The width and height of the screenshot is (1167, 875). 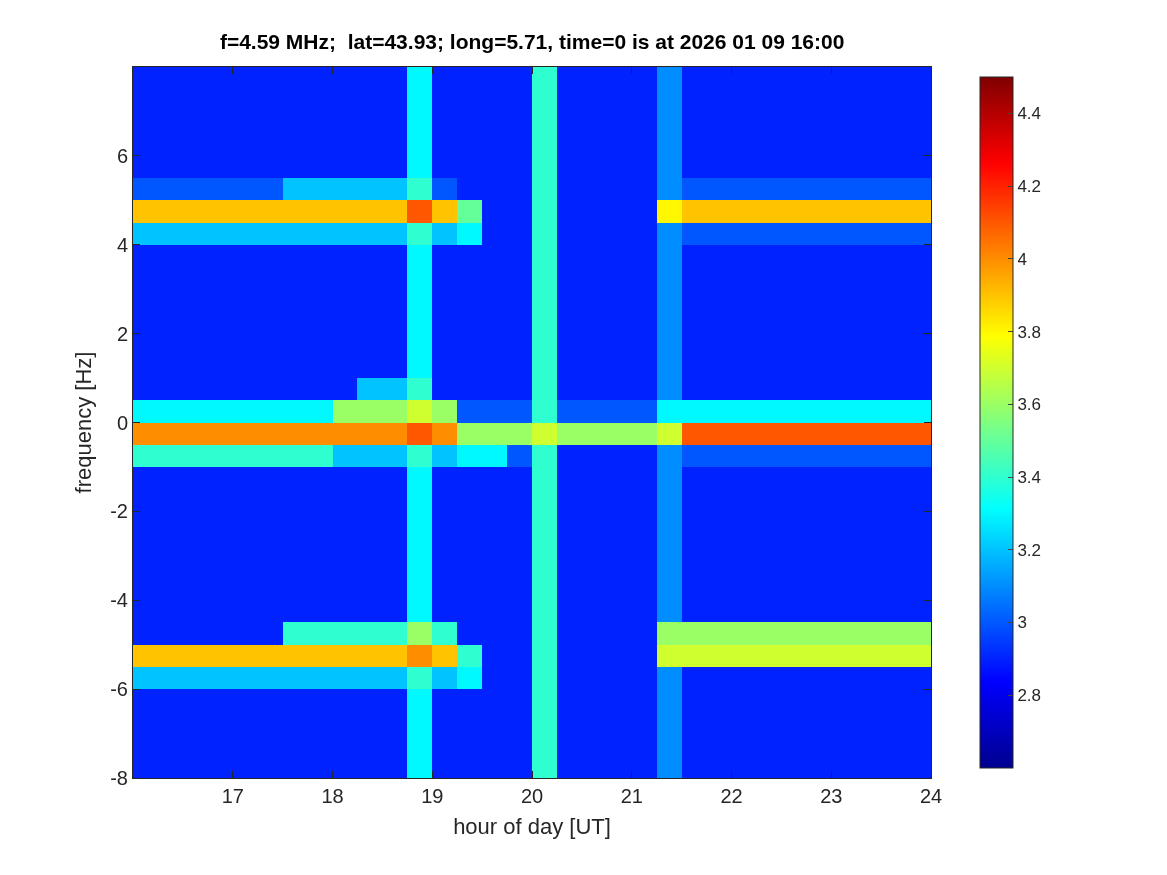 I want to click on y-tick-label: 0, so click(x=122, y=422).